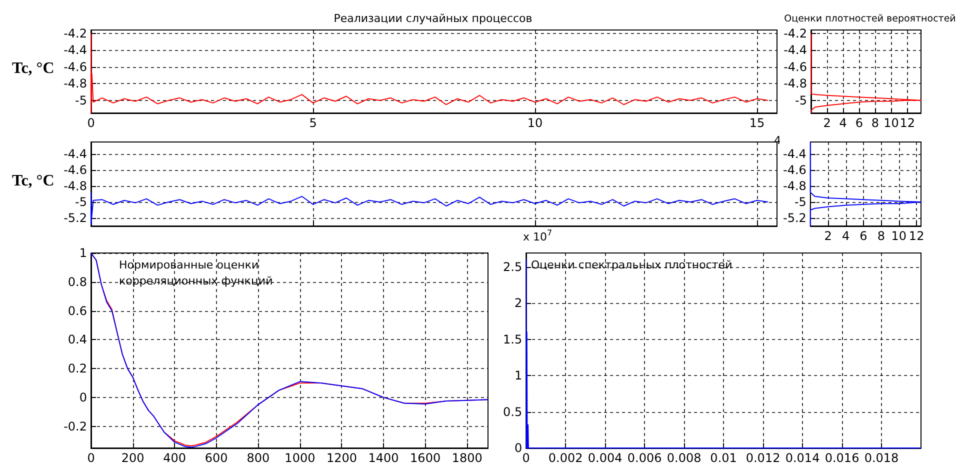  Describe the element at coordinates (512, 339) in the screenshot. I see `y-tick-label: 1.5` at that location.